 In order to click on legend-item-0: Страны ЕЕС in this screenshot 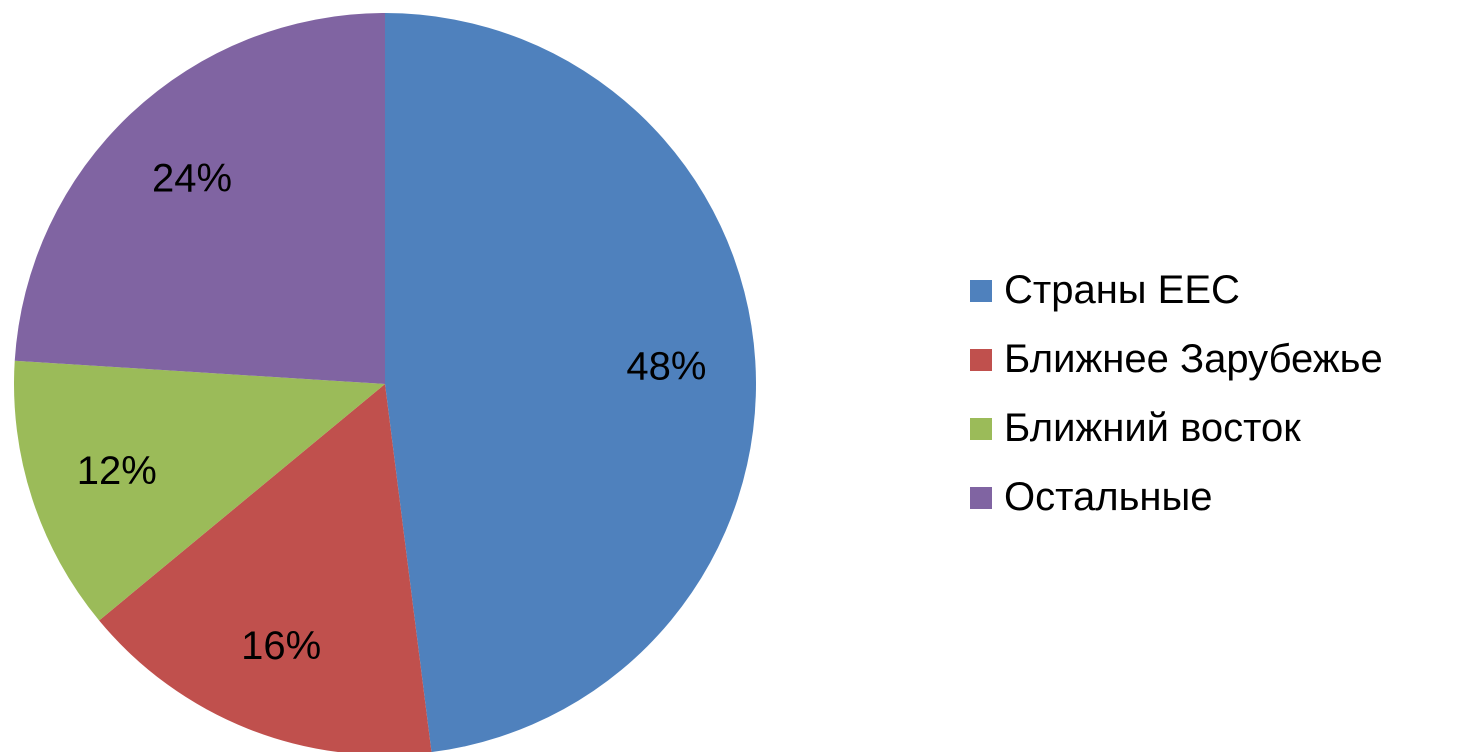, I will do `click(1176, 290)`.